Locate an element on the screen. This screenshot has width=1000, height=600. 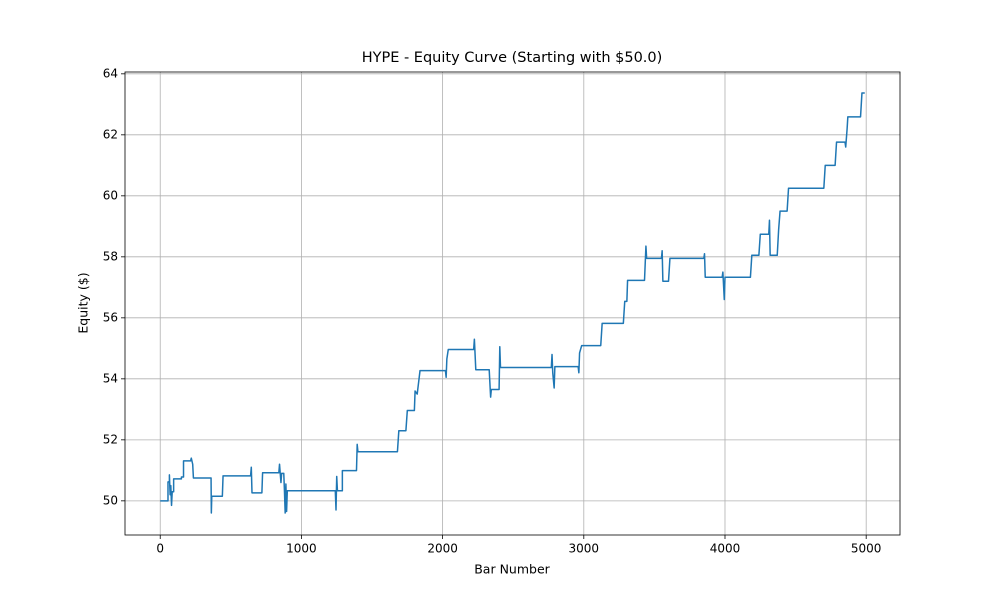
y-tick-label: 62 is located at coordinates (110, 134).